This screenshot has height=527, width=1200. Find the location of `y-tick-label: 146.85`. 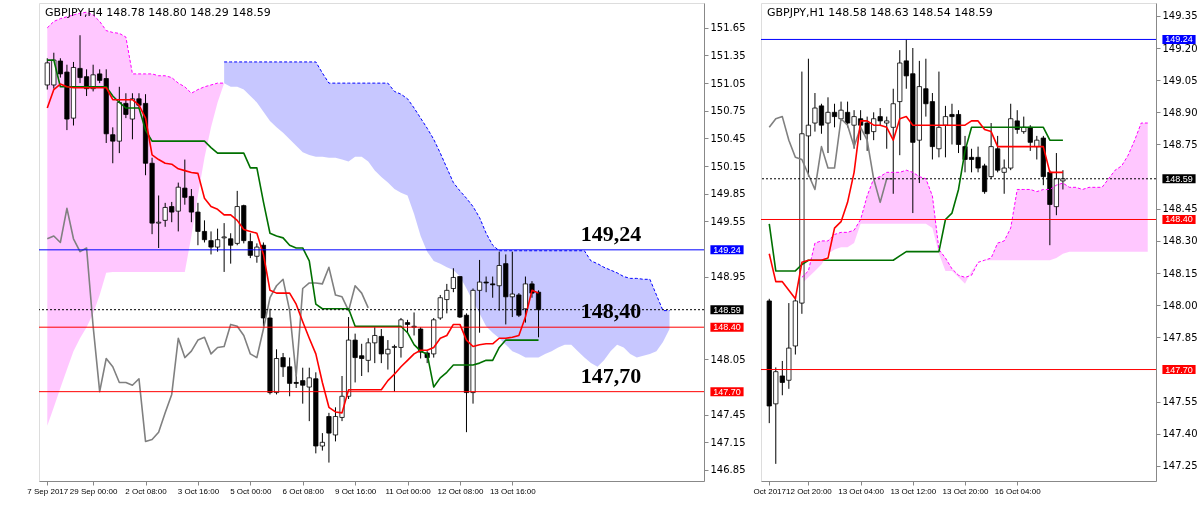

y-tick-label: 146.85 is located at coordinates (728, 470).